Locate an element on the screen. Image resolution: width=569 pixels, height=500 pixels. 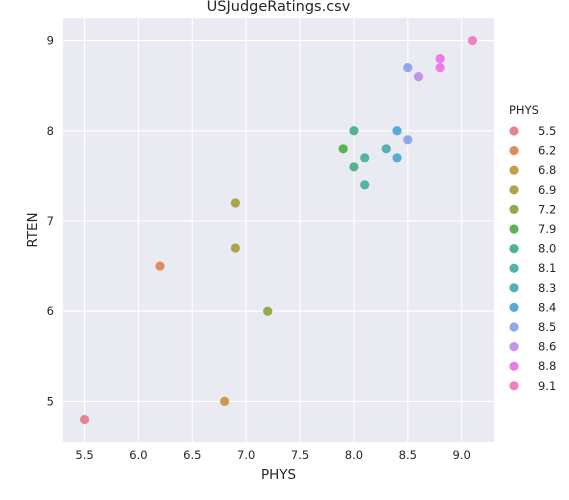
y-tick-label: 8 is located at coordinates (50, 131).